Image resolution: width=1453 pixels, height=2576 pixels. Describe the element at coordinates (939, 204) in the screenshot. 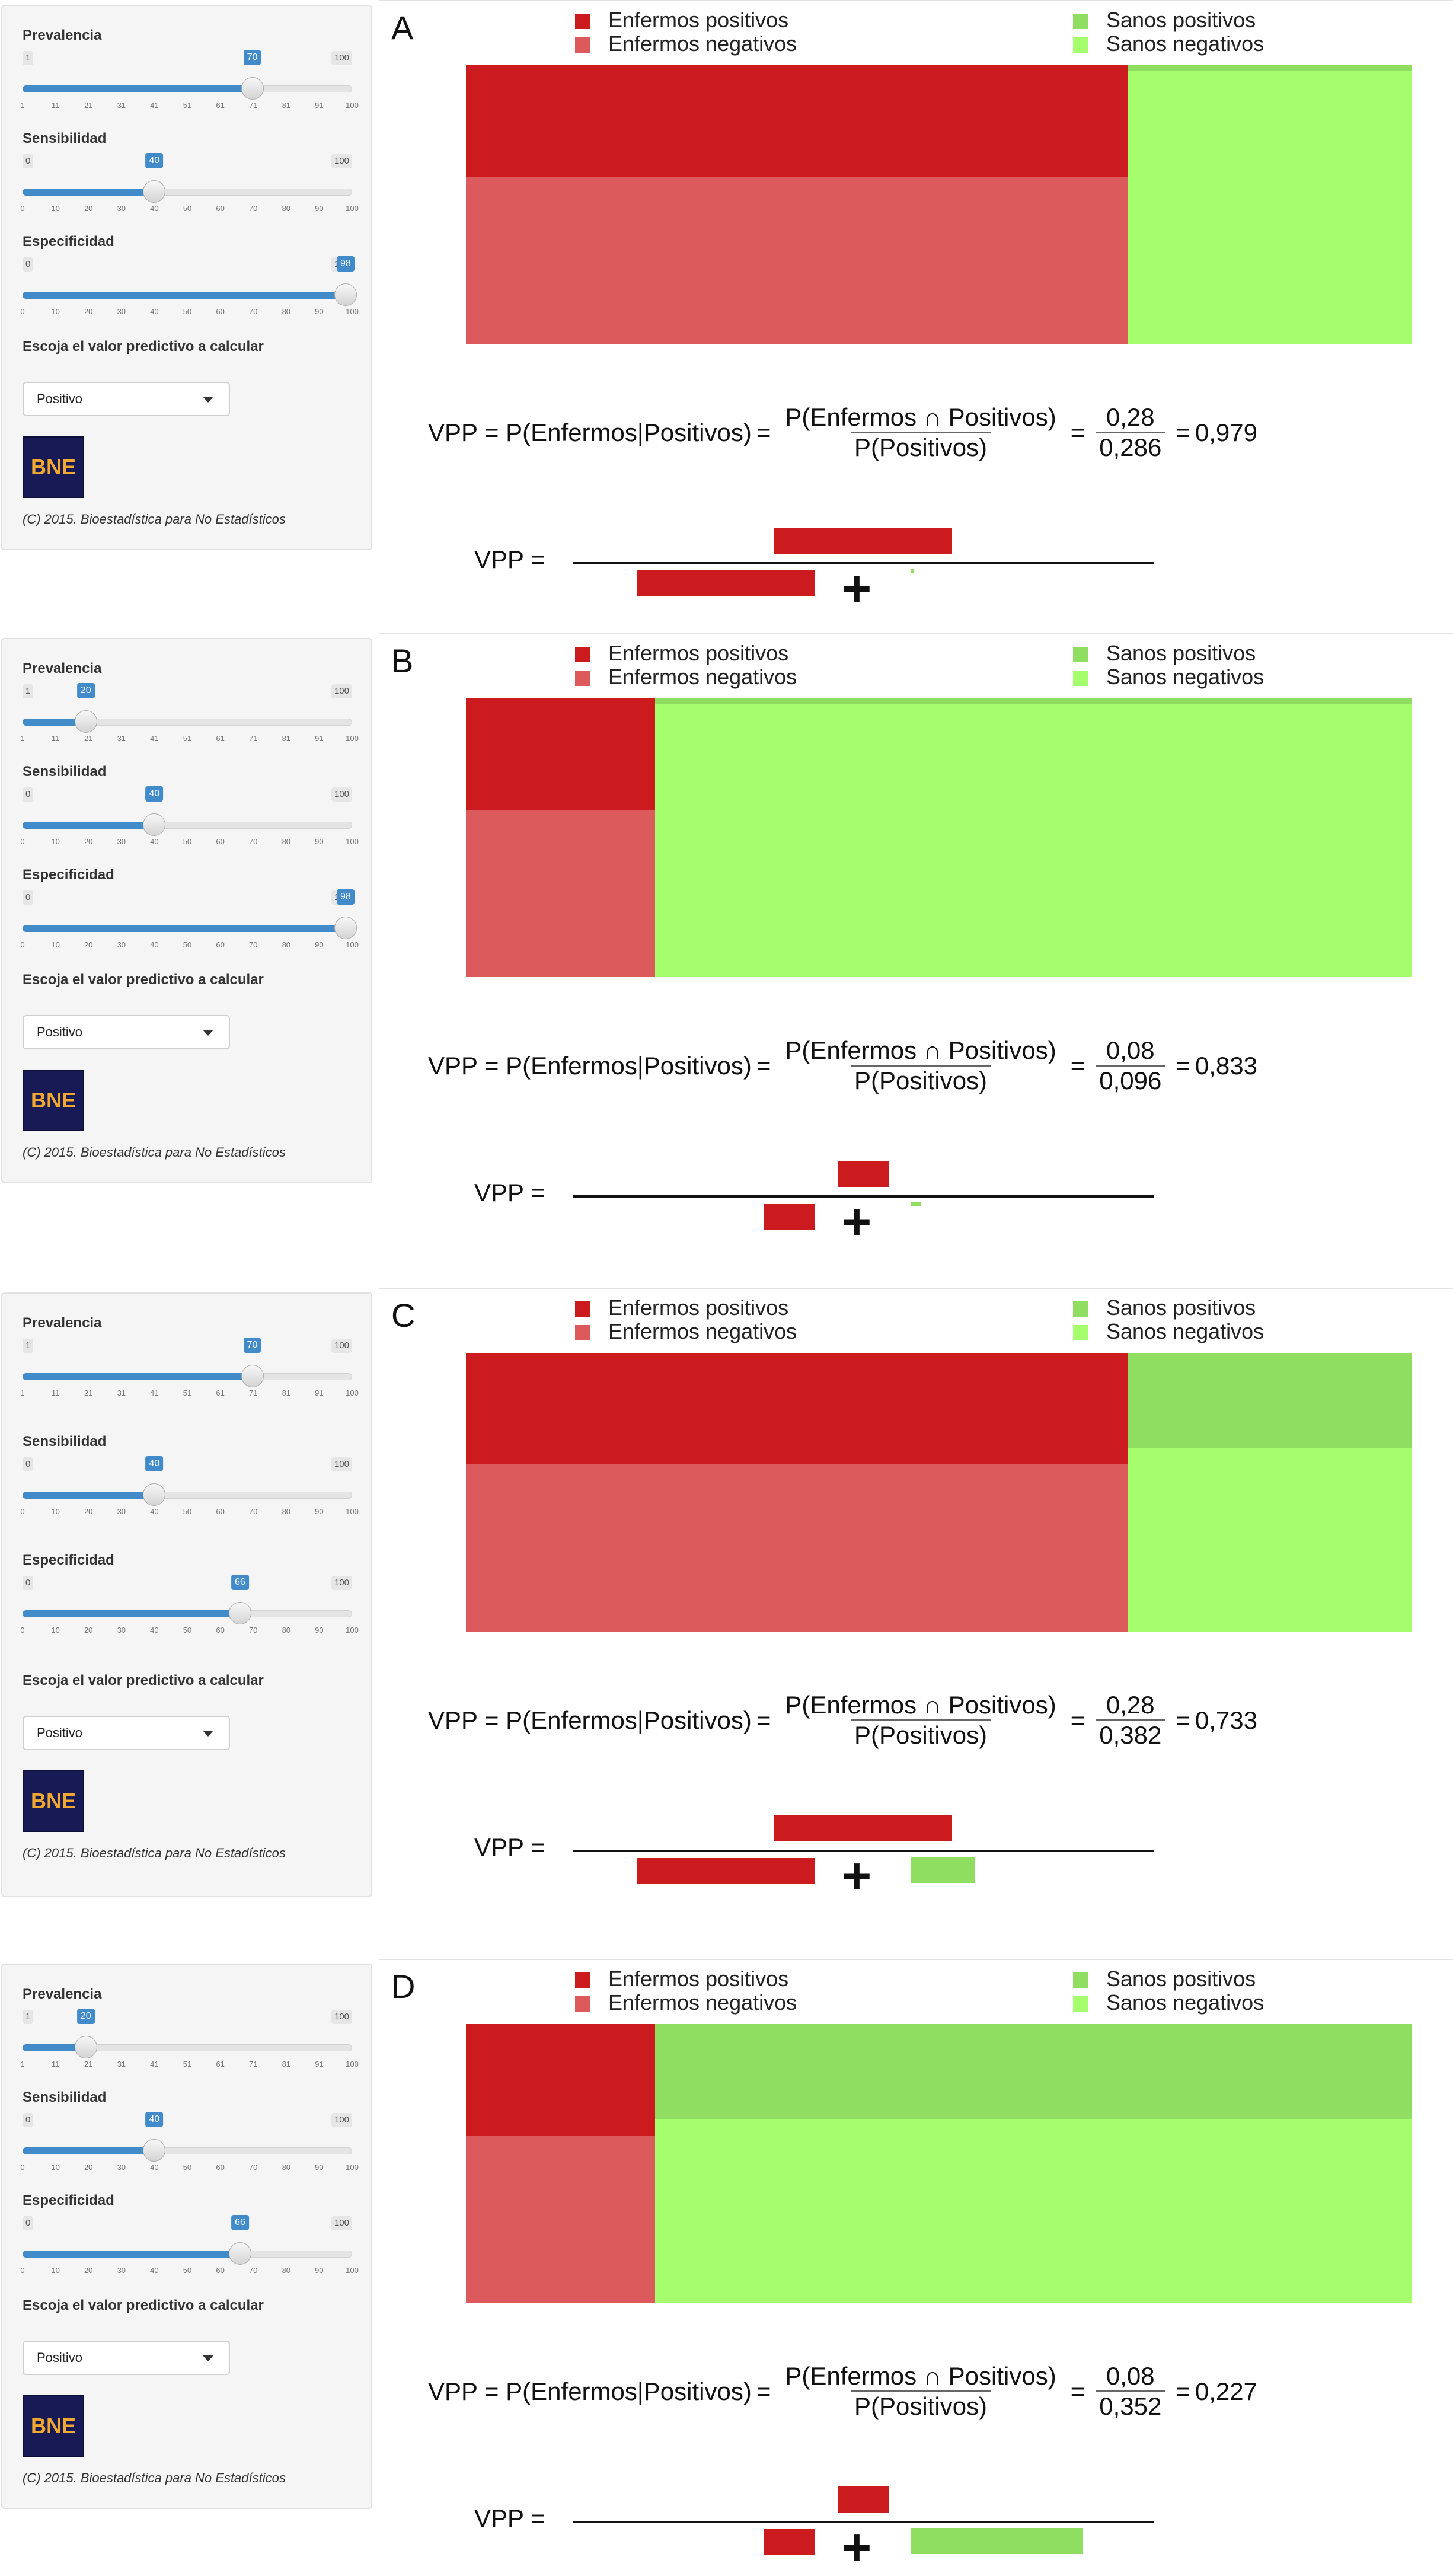

I see `mosaic-plot` at that location.